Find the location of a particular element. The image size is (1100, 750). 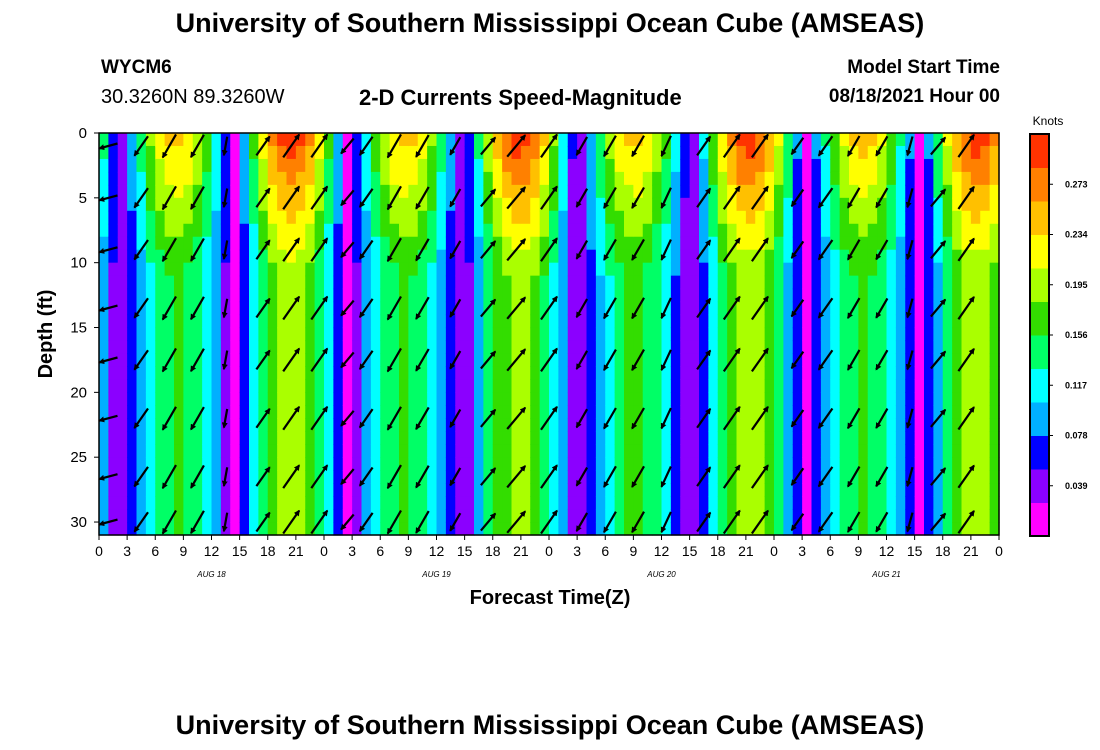

x-tick-label: 15 is located at coordinates (465, 551).